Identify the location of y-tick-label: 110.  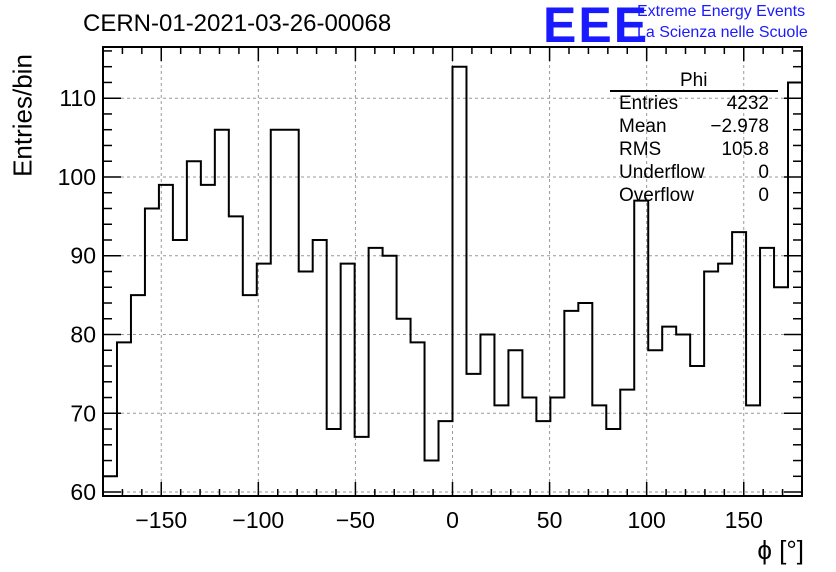
(77, 98).